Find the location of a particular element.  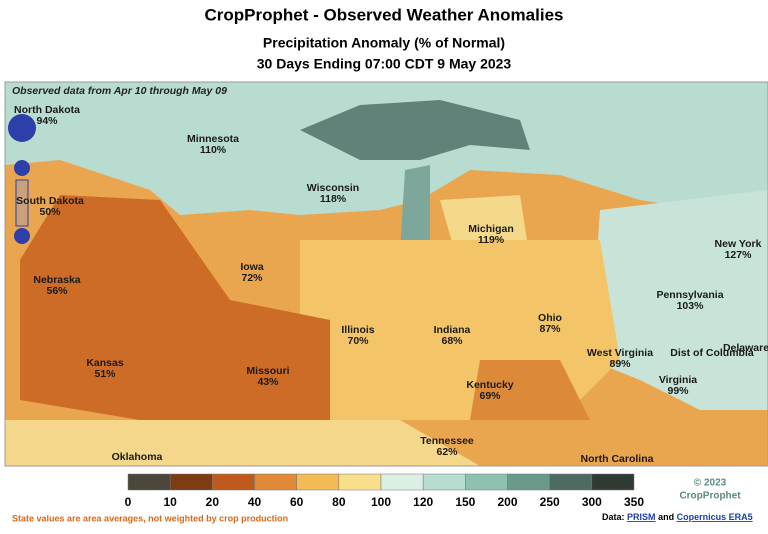

state-value: 94% is located at coordinates (47, 121).